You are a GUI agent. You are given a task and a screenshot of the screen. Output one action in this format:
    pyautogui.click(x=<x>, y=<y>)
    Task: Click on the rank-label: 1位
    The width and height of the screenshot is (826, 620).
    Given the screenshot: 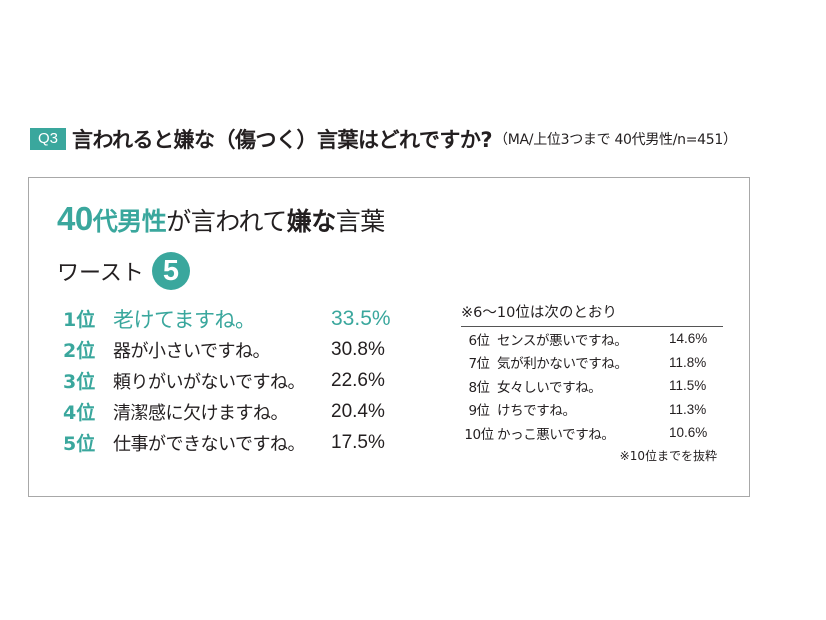 What is the action you would take?
    pyautogui.click(x=79, y=320)
    